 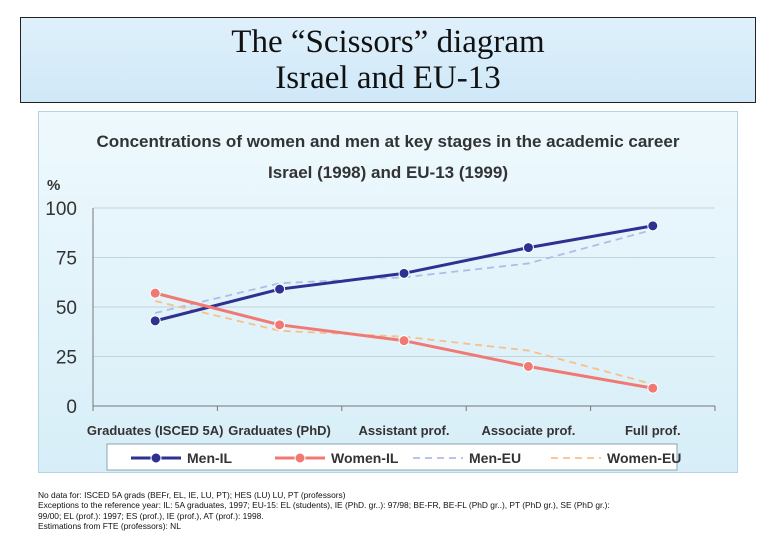 What do you see at coordinates (61, 209) in the screenshot?
I see `y-tick-label: 100` at bounding box center [61, 209].